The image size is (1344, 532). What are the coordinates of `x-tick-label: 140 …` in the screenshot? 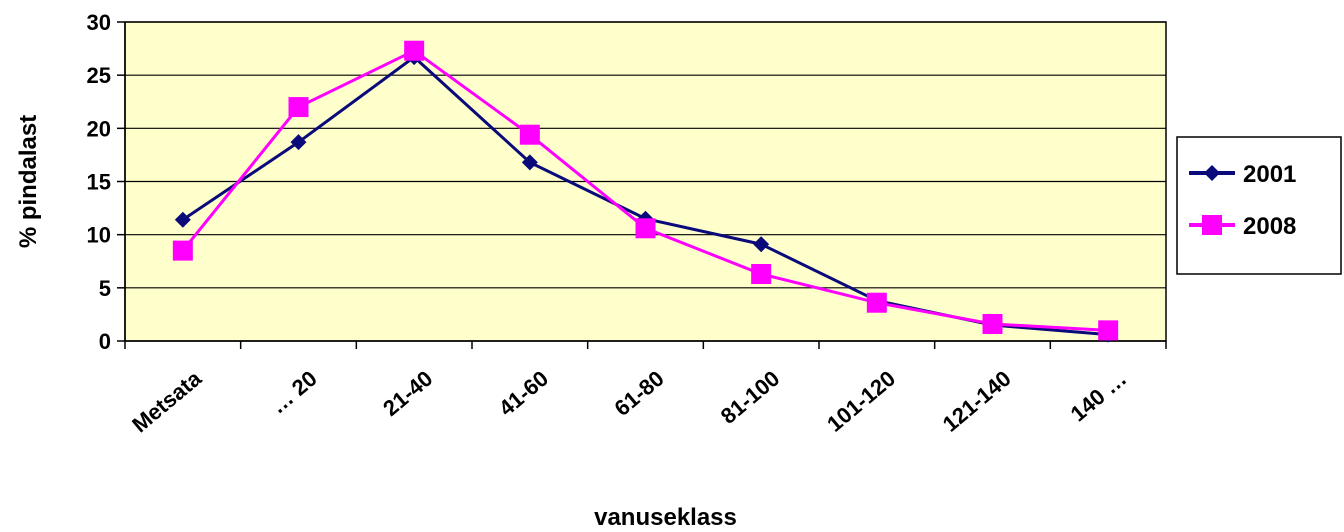 It's located at (1099, 396).